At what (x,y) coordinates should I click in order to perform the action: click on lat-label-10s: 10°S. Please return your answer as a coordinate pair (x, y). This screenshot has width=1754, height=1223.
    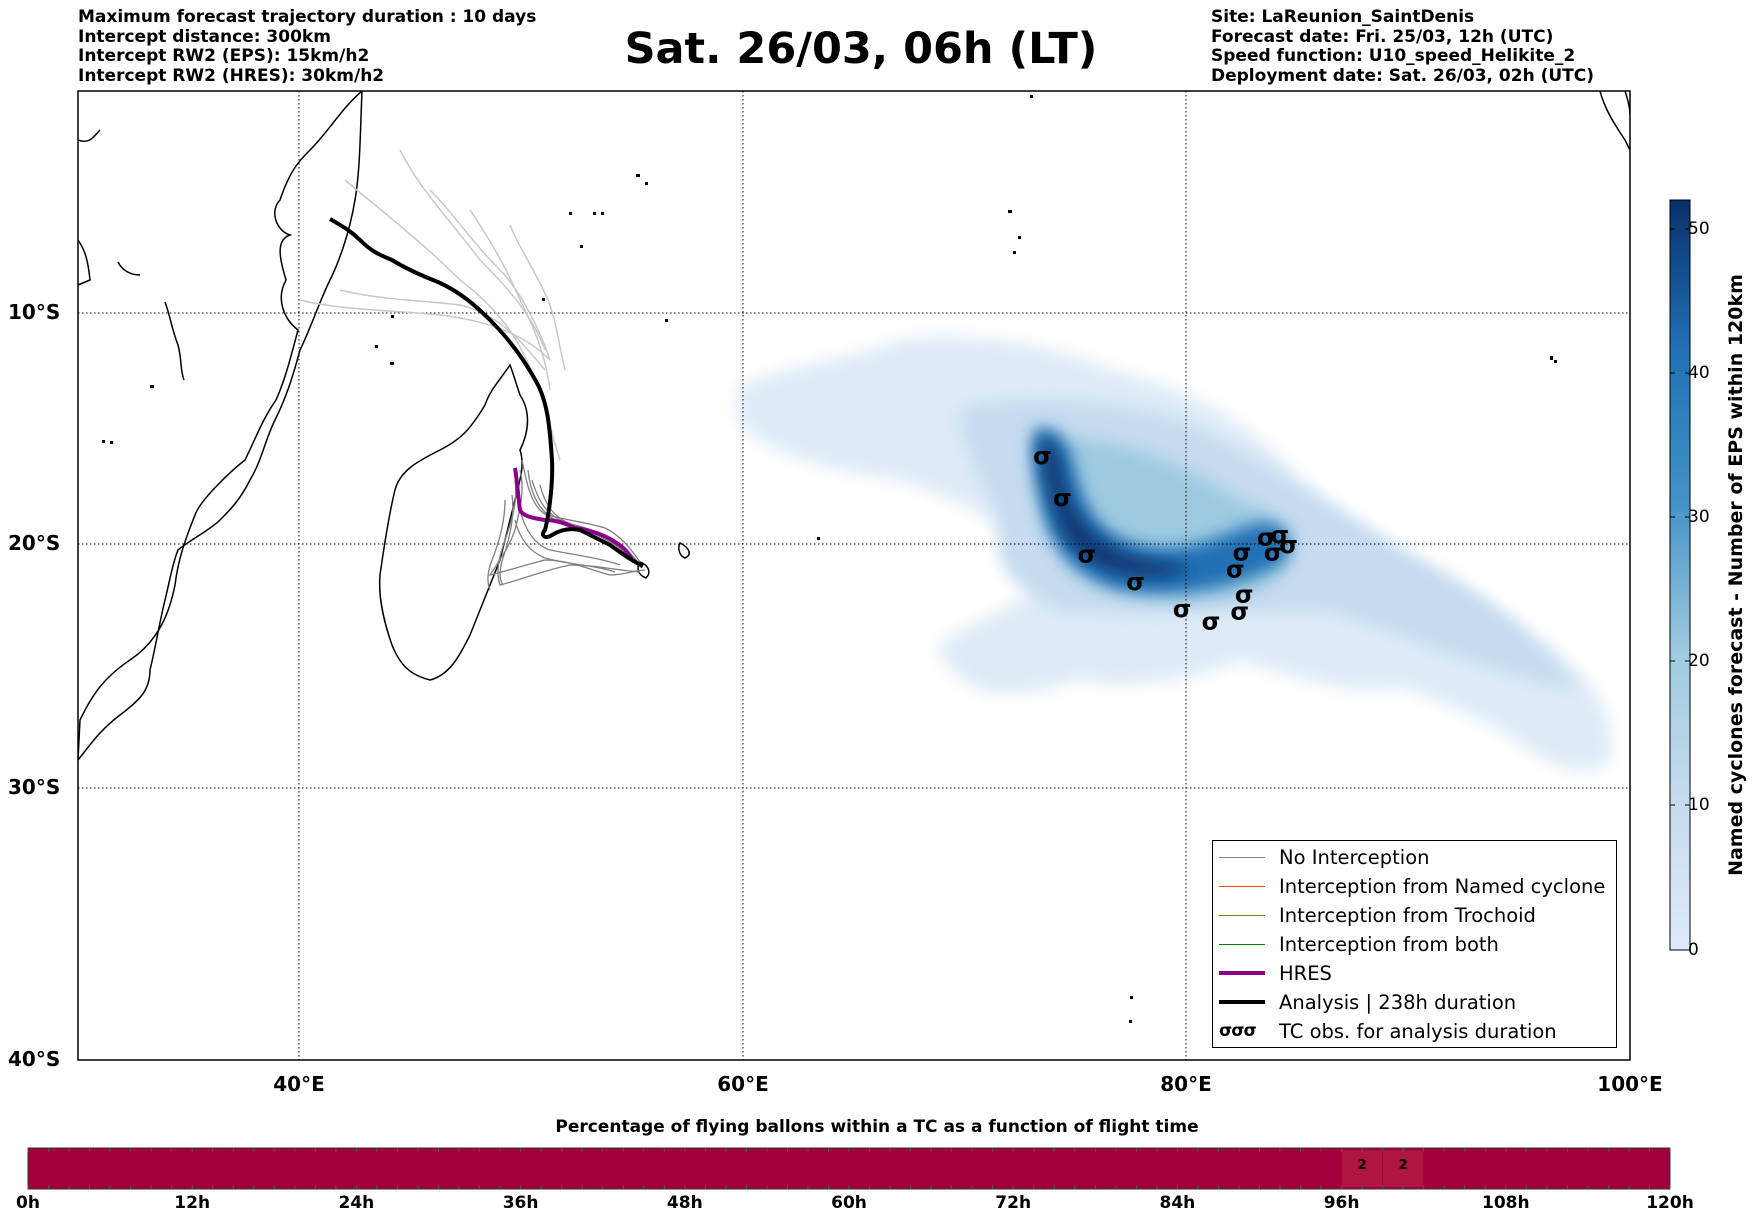
    Looking at the image, I should click on (34, 312).